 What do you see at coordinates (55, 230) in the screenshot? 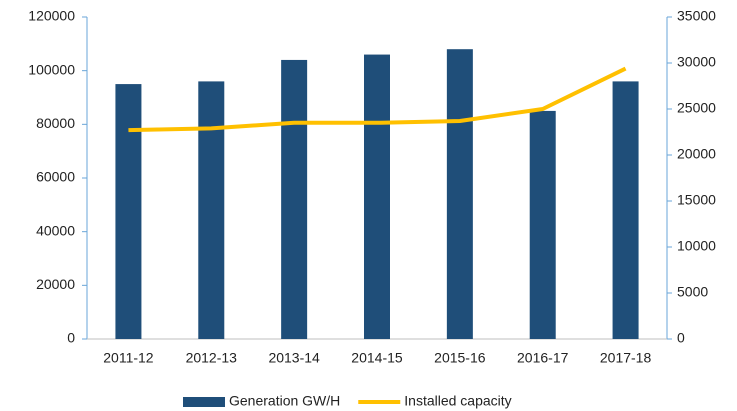
I see `y-tick-label: 40000` at bounding box center [55, 230].